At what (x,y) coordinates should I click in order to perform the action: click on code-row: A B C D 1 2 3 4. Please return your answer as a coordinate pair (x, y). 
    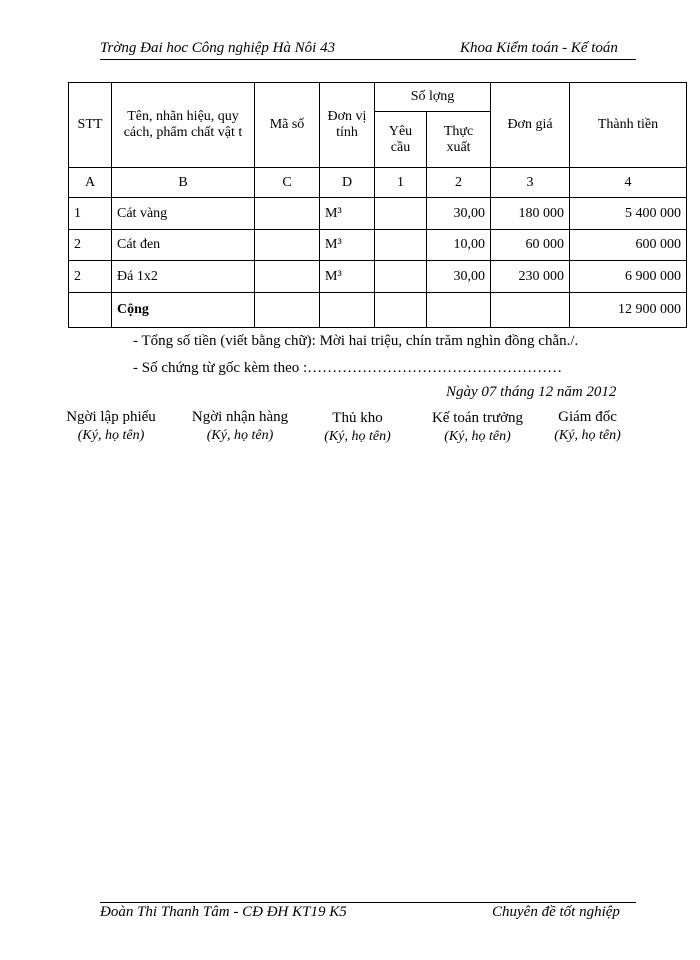
    Looking at the image, I should click on (377, 182).